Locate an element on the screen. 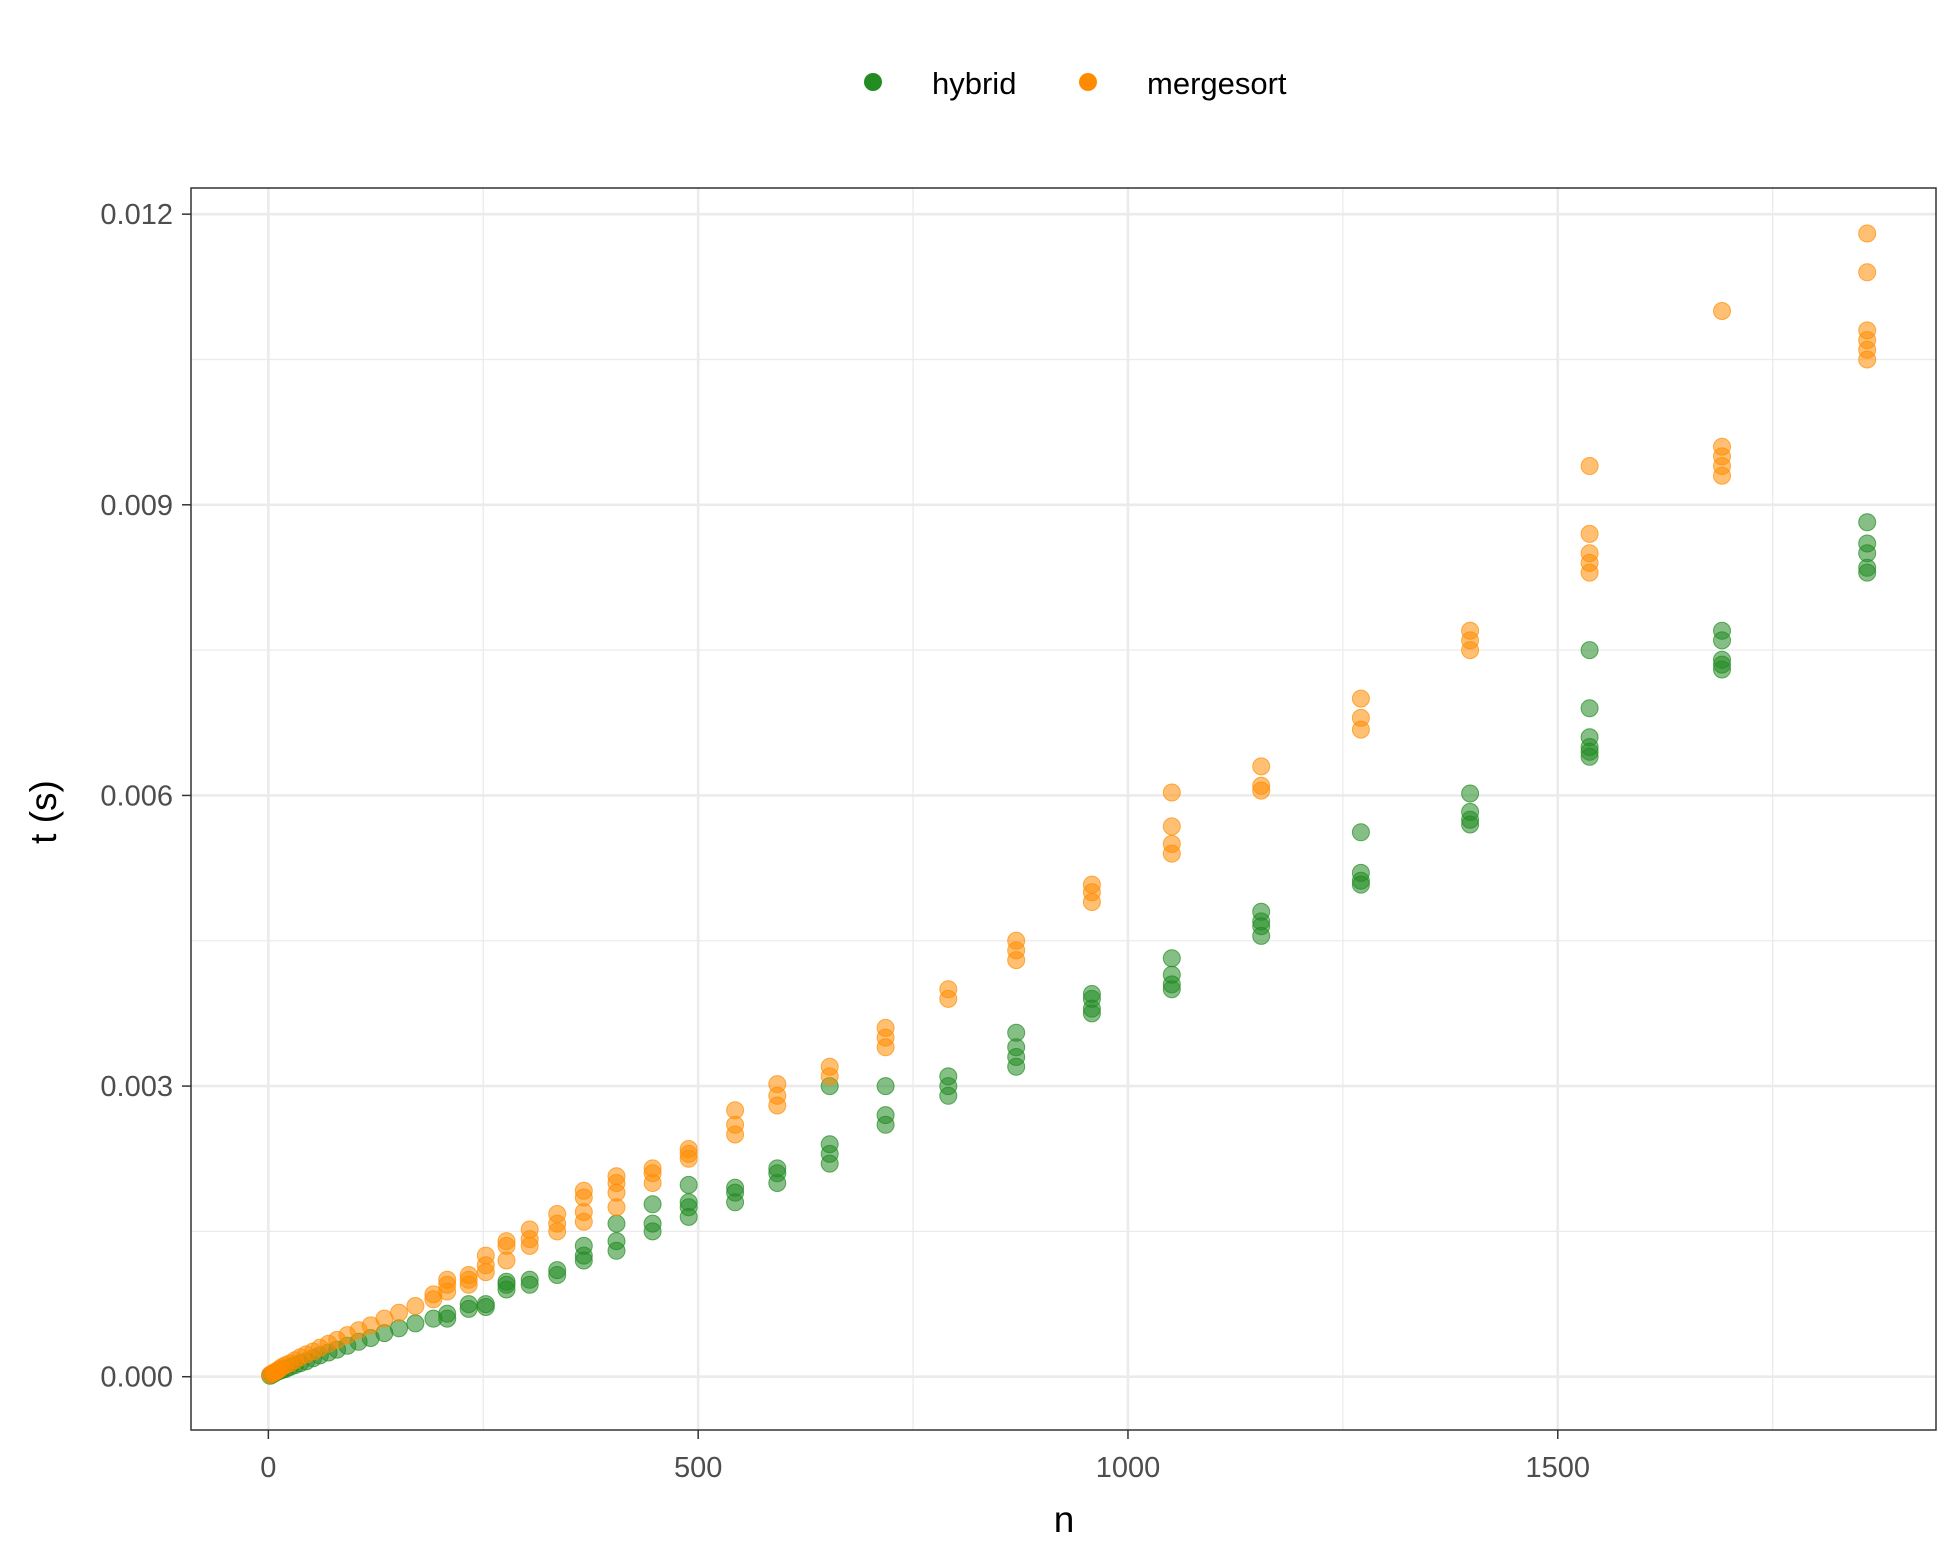  y-axis-ticks: 0.000 0.003 0.006 0.009 0.012 is located at coordinates (145, 796).